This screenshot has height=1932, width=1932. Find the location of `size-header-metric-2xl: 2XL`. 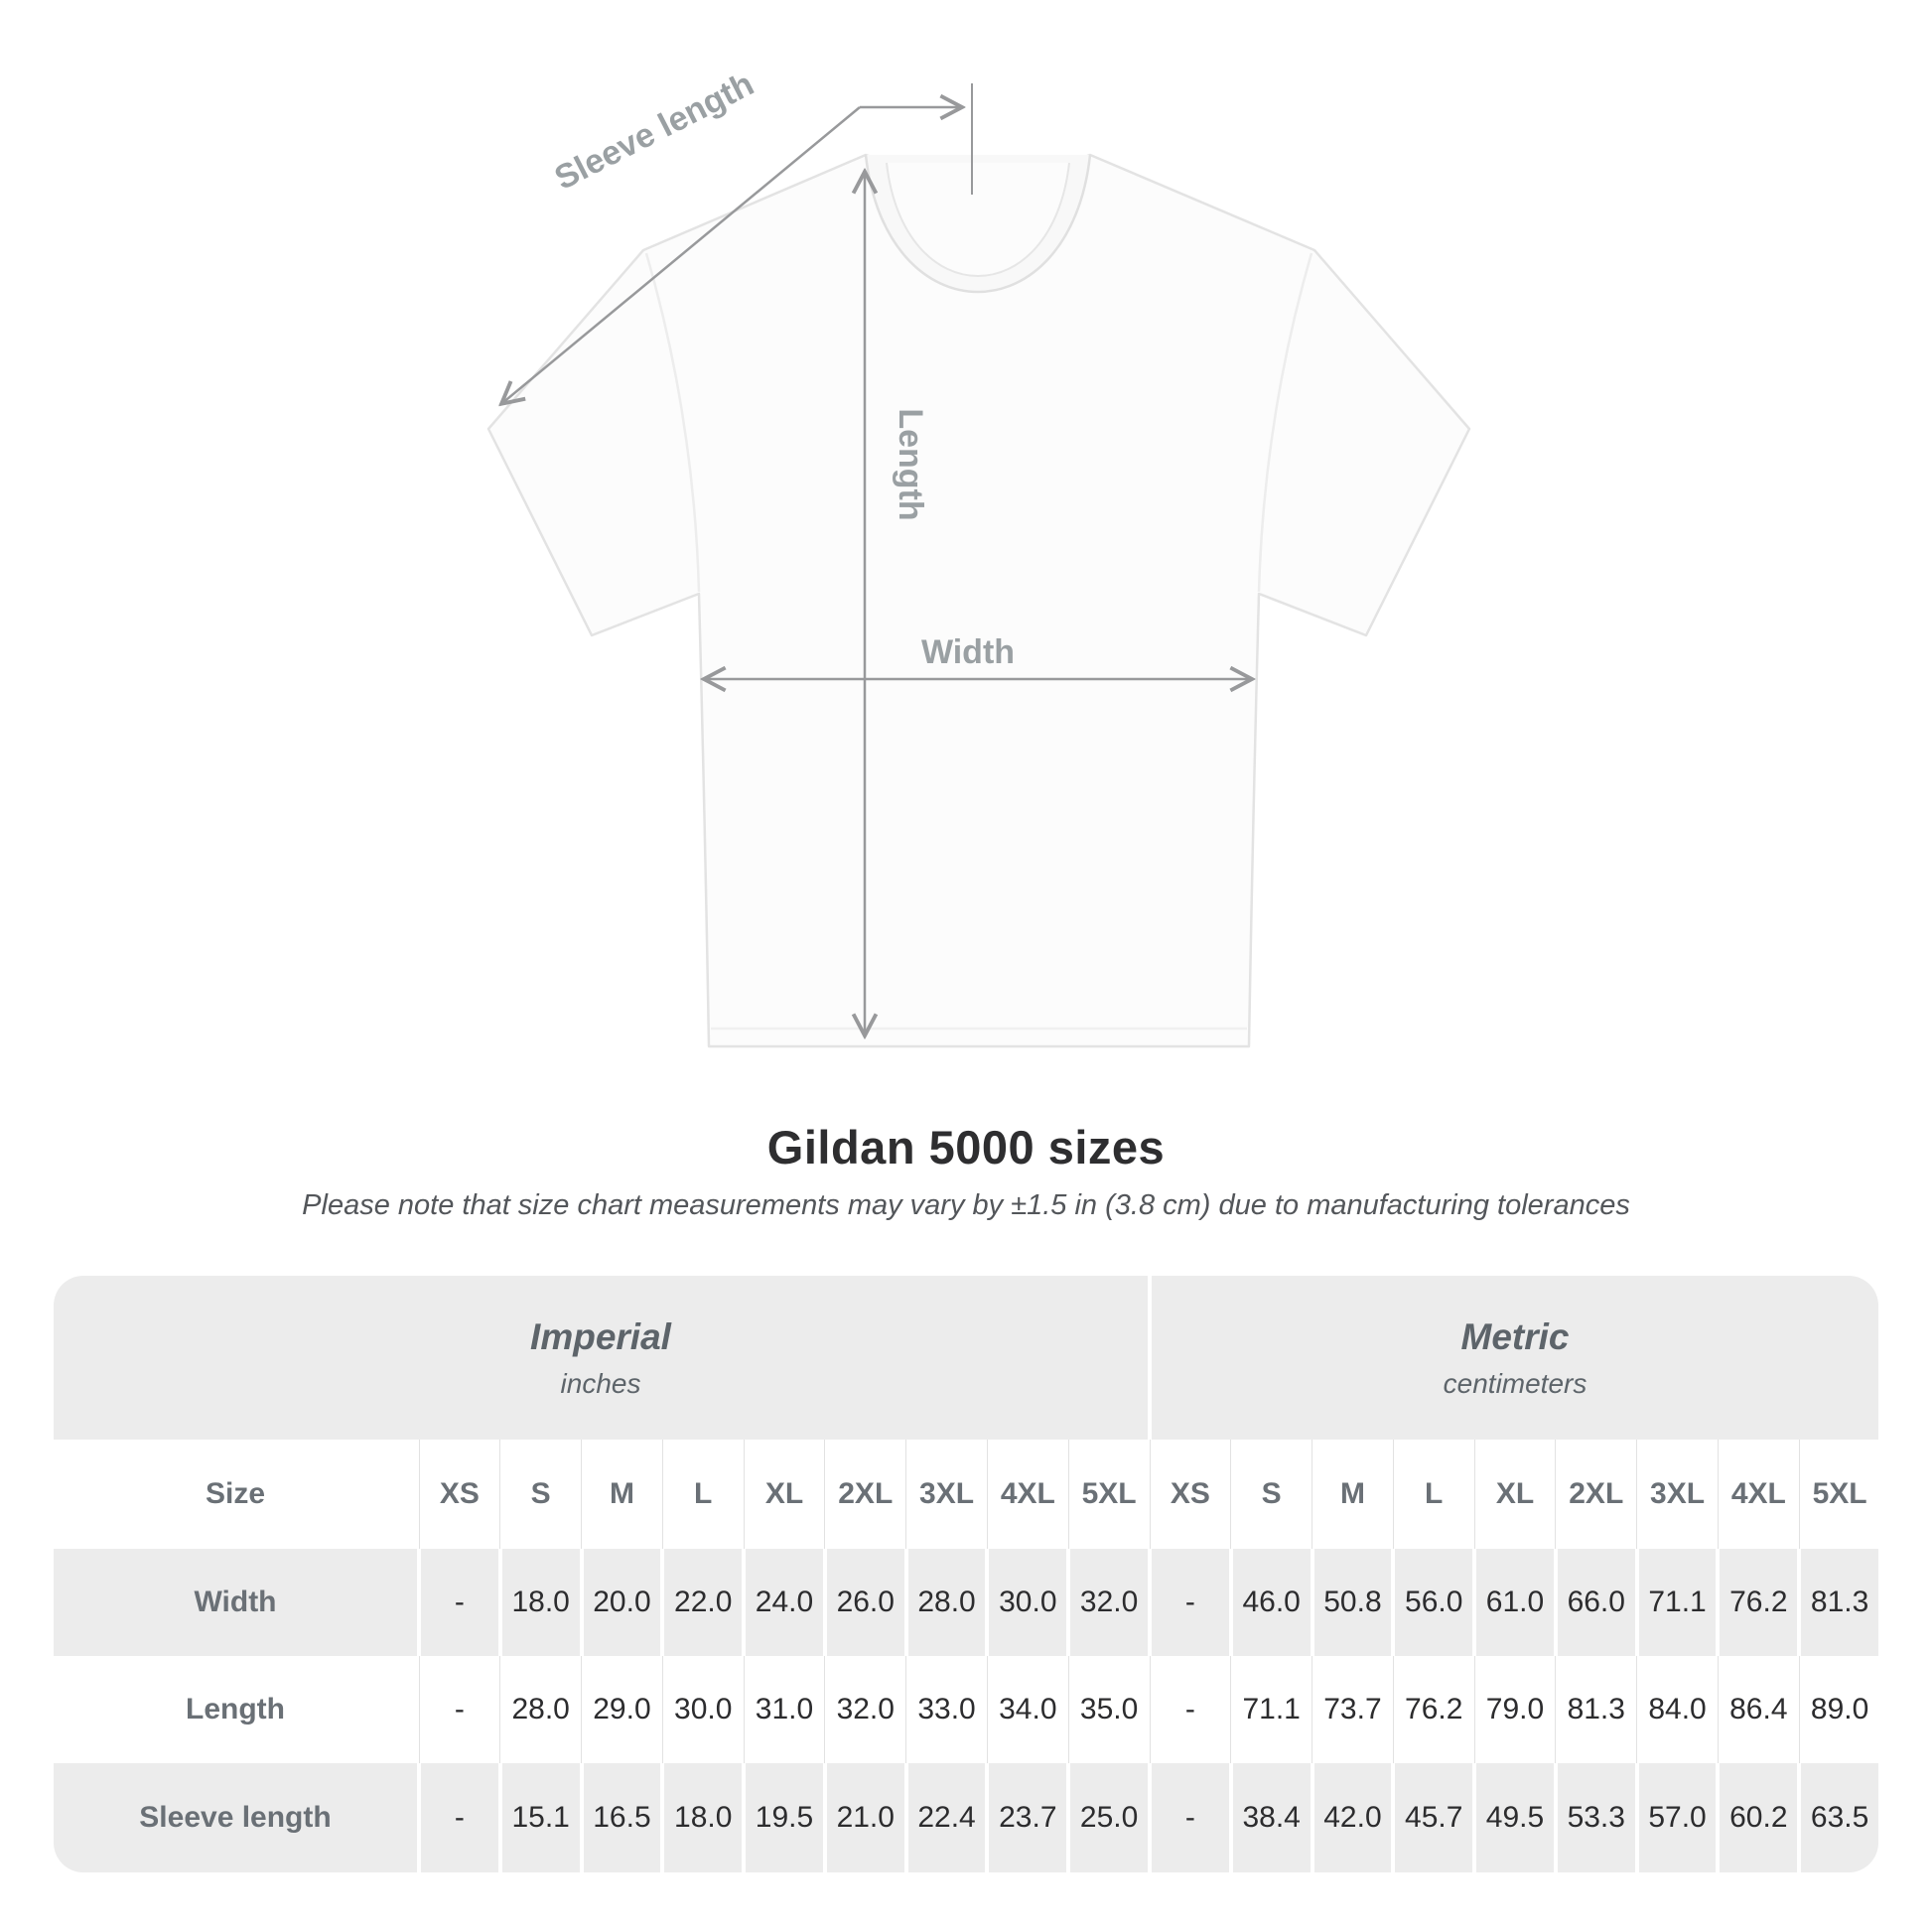

size-header-metric-2xl: 2XL is located at coordinates (1595, 1494).